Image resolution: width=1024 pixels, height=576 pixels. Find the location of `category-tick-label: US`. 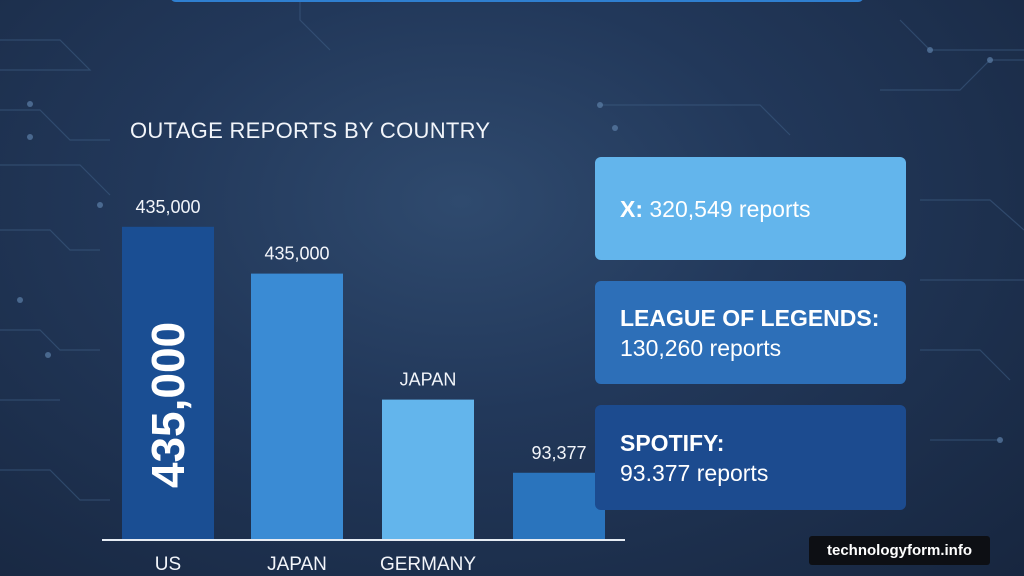

category-tick-label: US is located at coordinates (168, 564).